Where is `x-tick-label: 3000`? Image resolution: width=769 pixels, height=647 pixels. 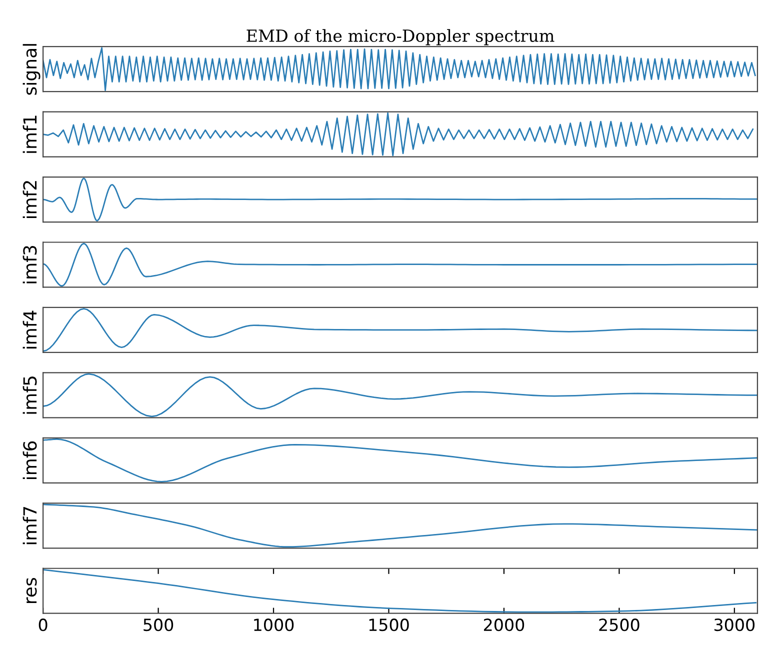
x-tick-label: 3000 is located at coordinates (734, 625).